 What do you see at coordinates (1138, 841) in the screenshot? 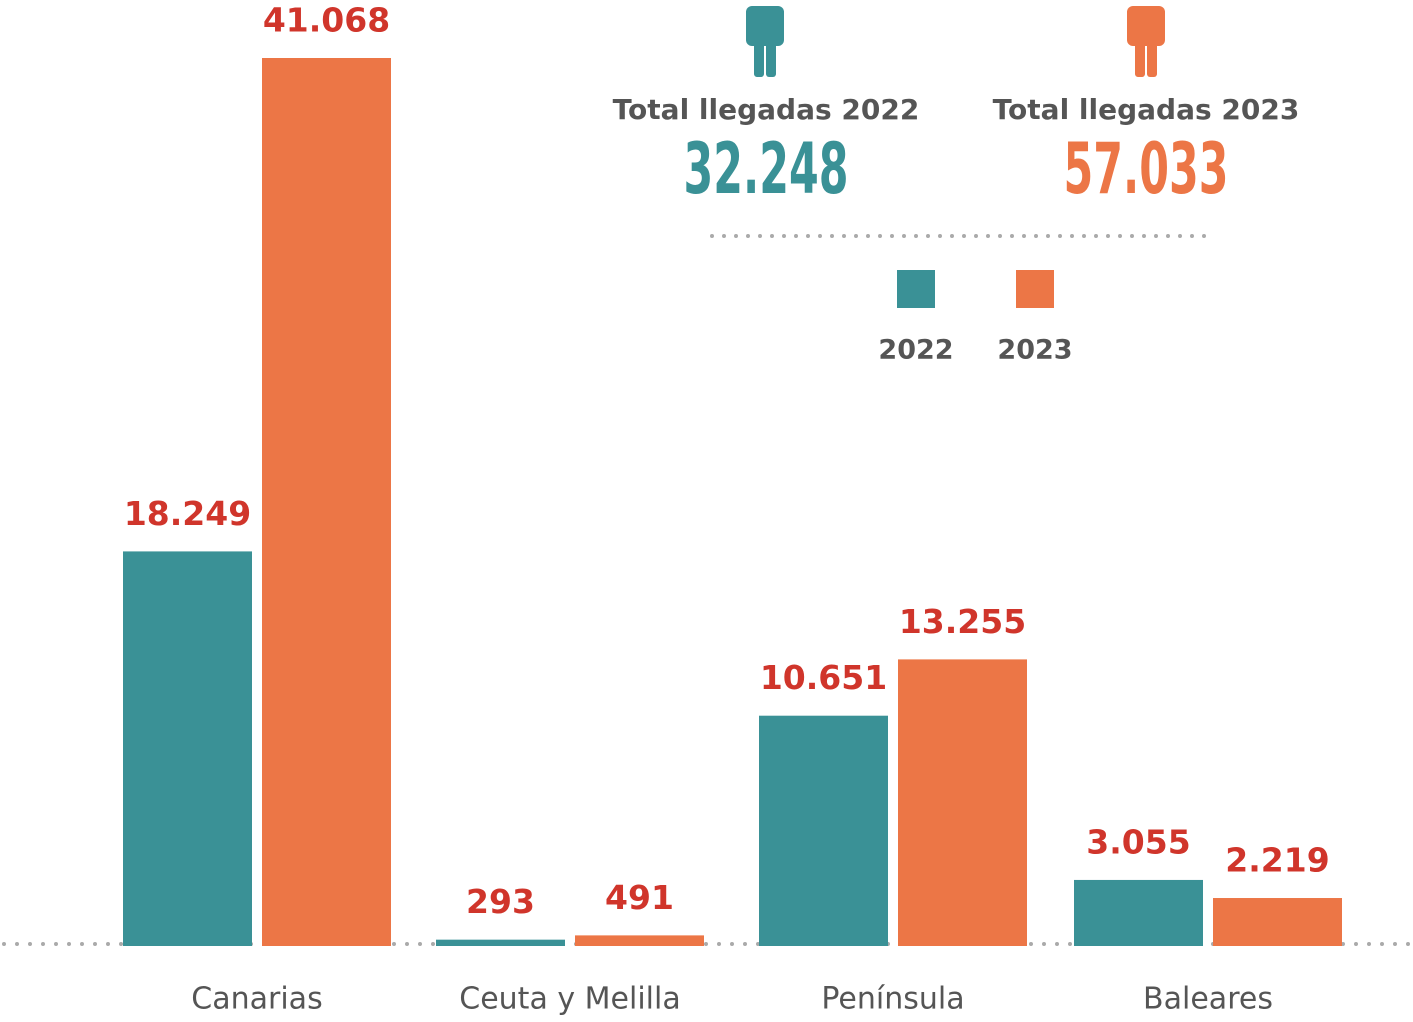
I see `value-label: 3.055` at bounding box center [1138, 841].